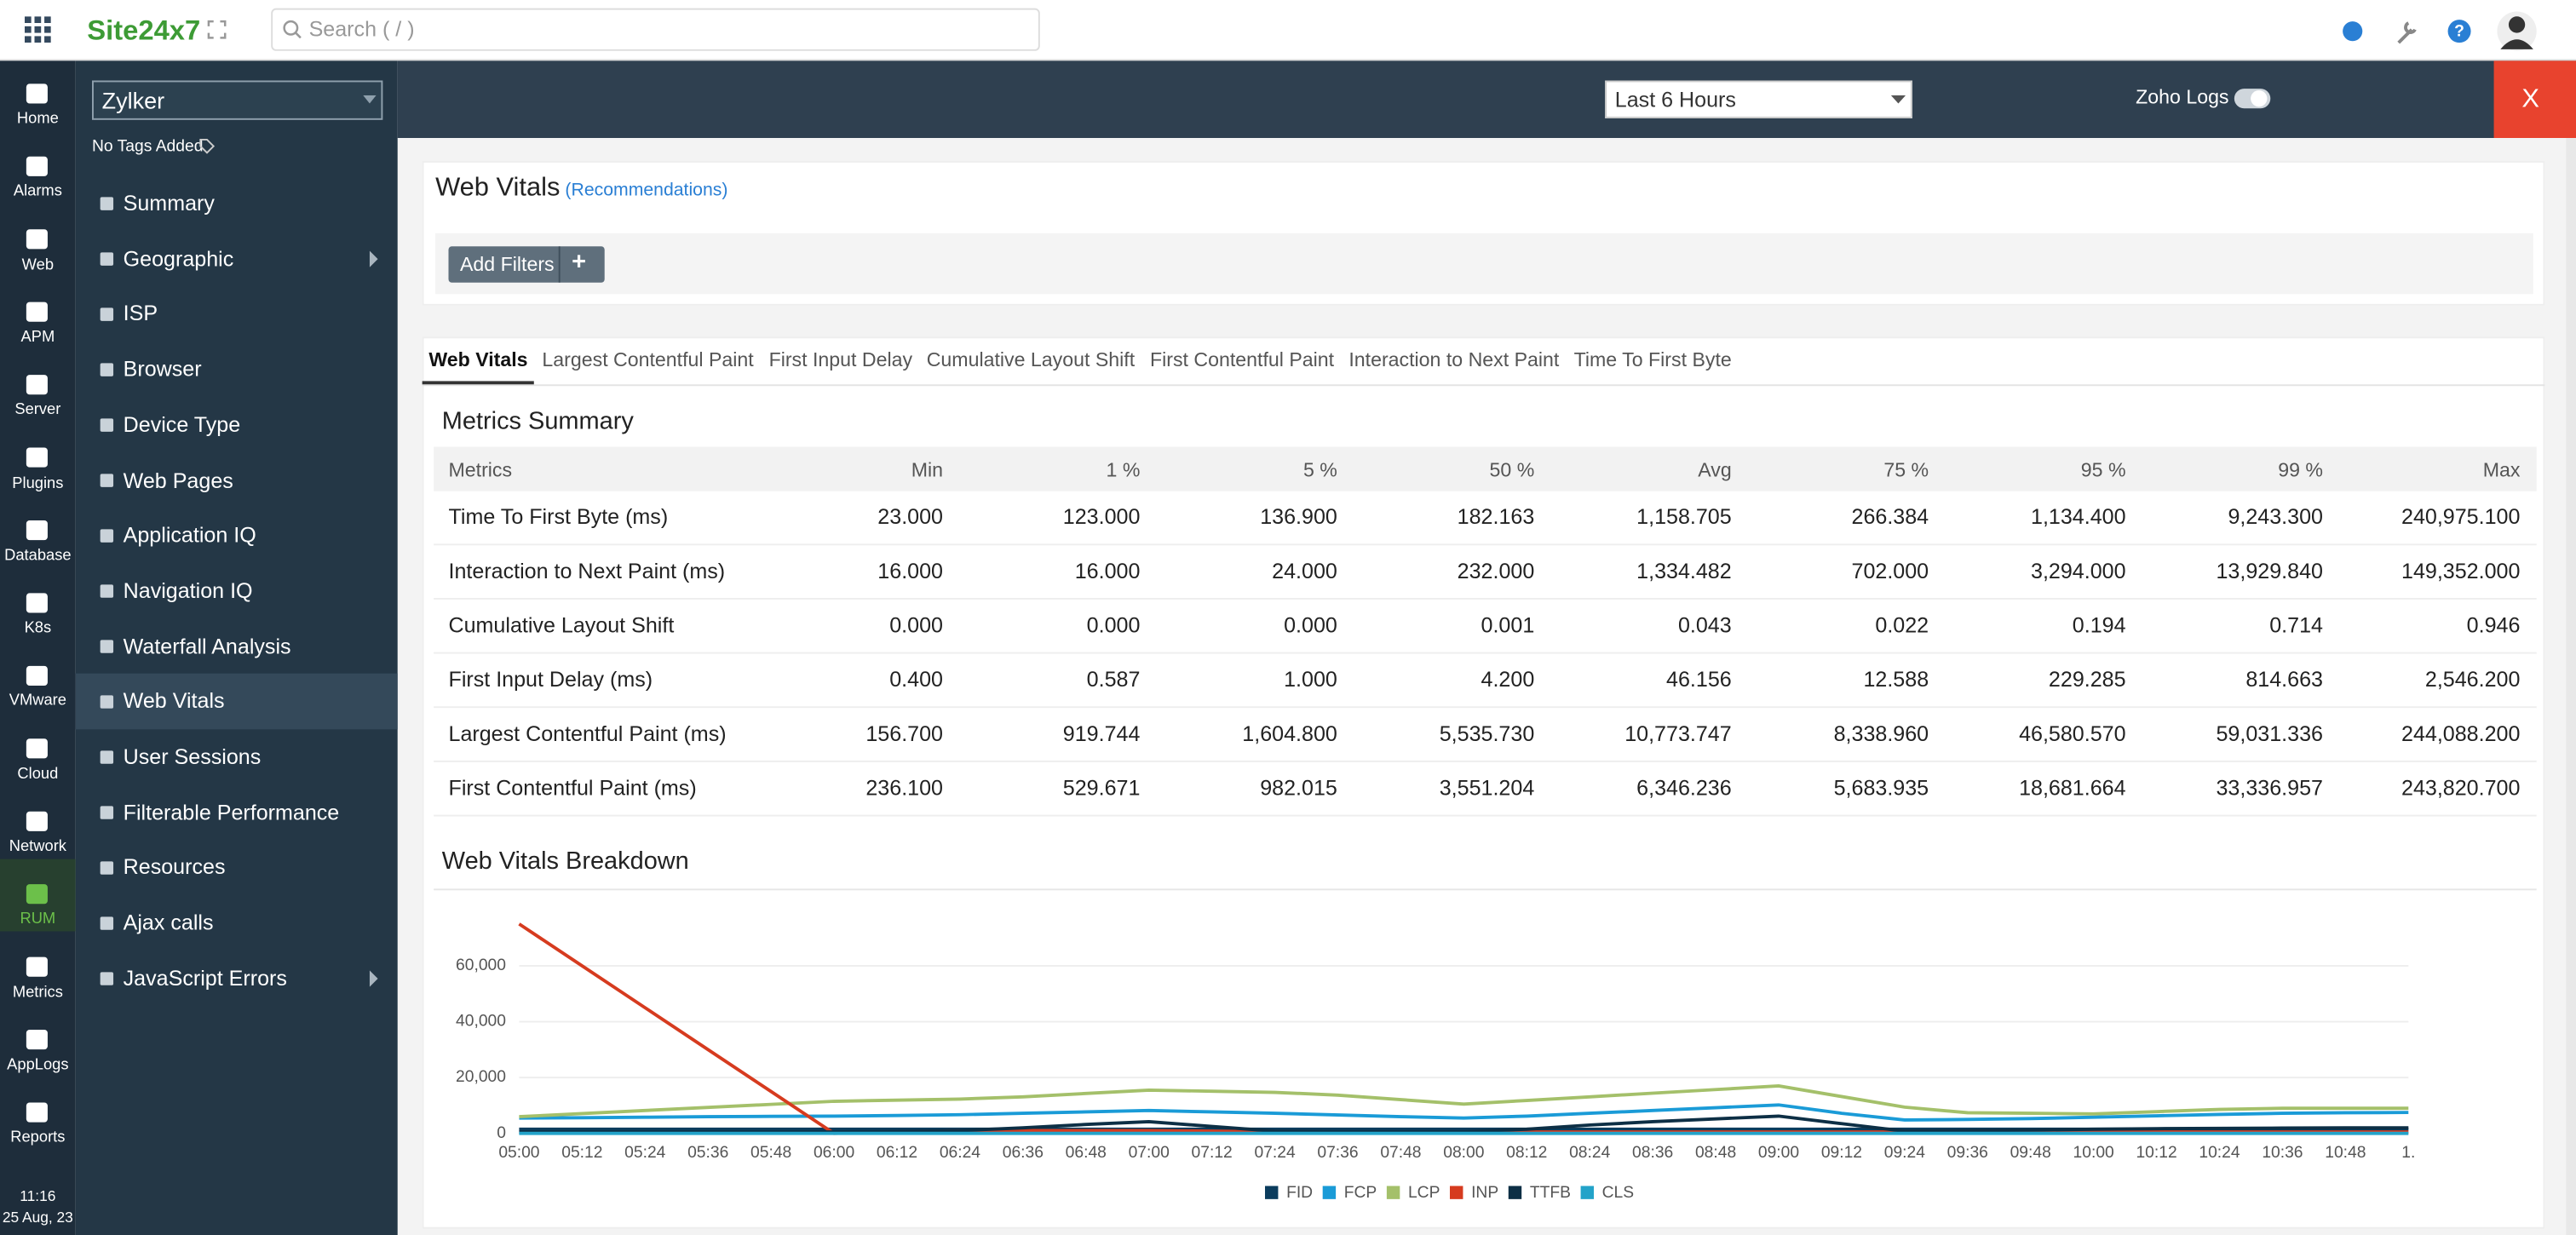  I want to click on nav-label: Metrics, so click(38, 992).